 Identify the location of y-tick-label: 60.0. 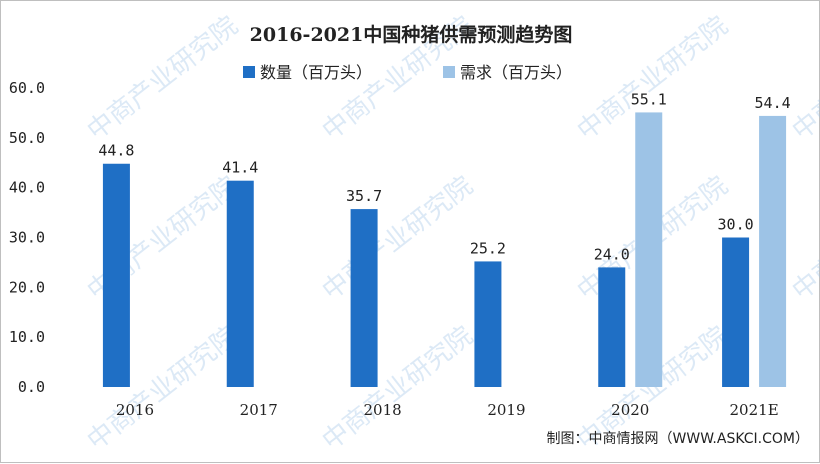
(27, 88).